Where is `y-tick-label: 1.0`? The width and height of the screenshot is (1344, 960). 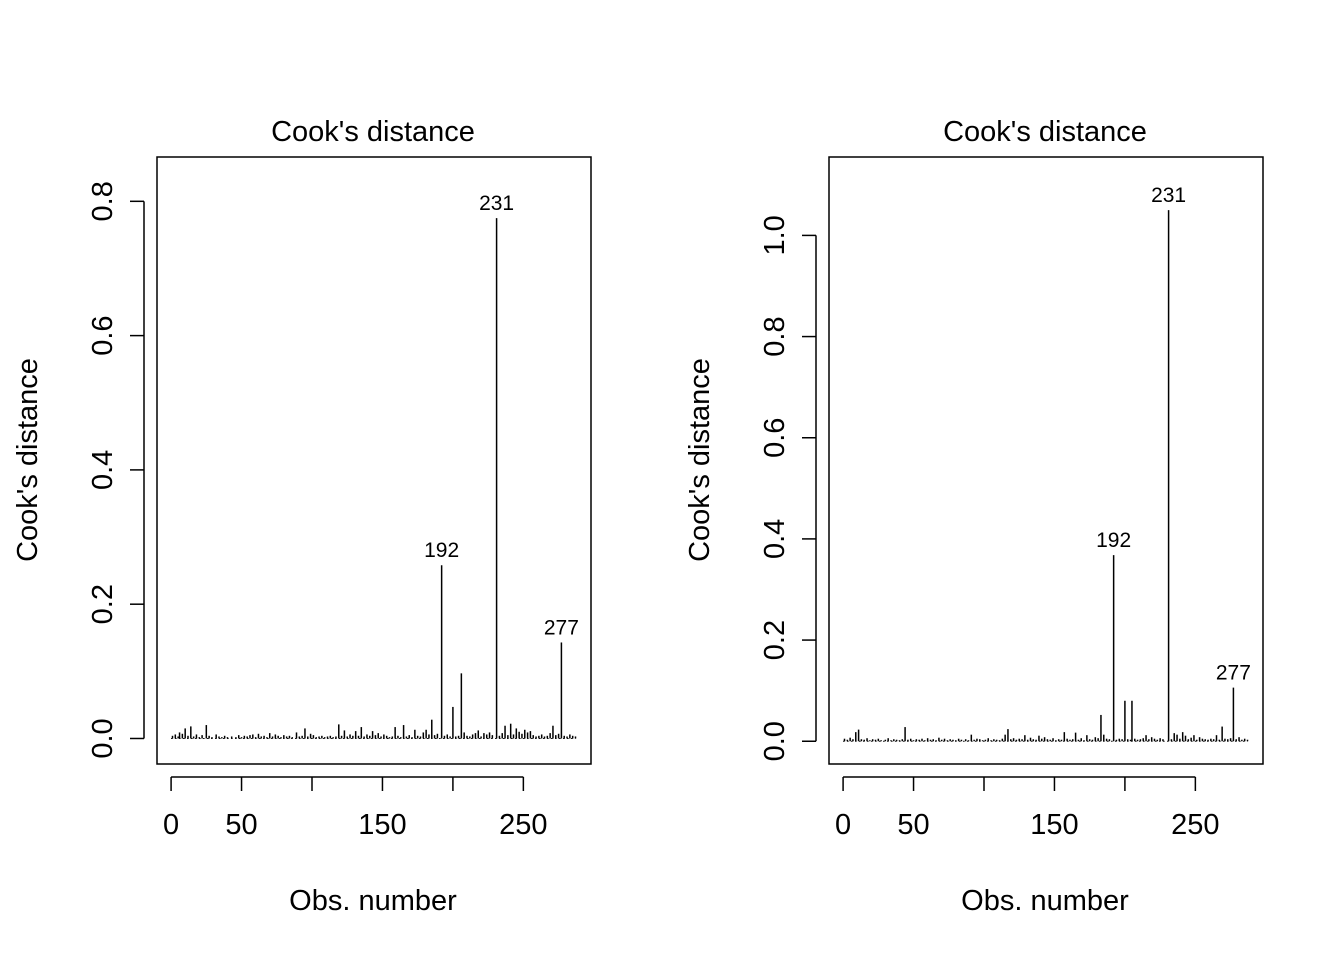
y-tick-label: 1.0 is located at coordinates (775, 235).